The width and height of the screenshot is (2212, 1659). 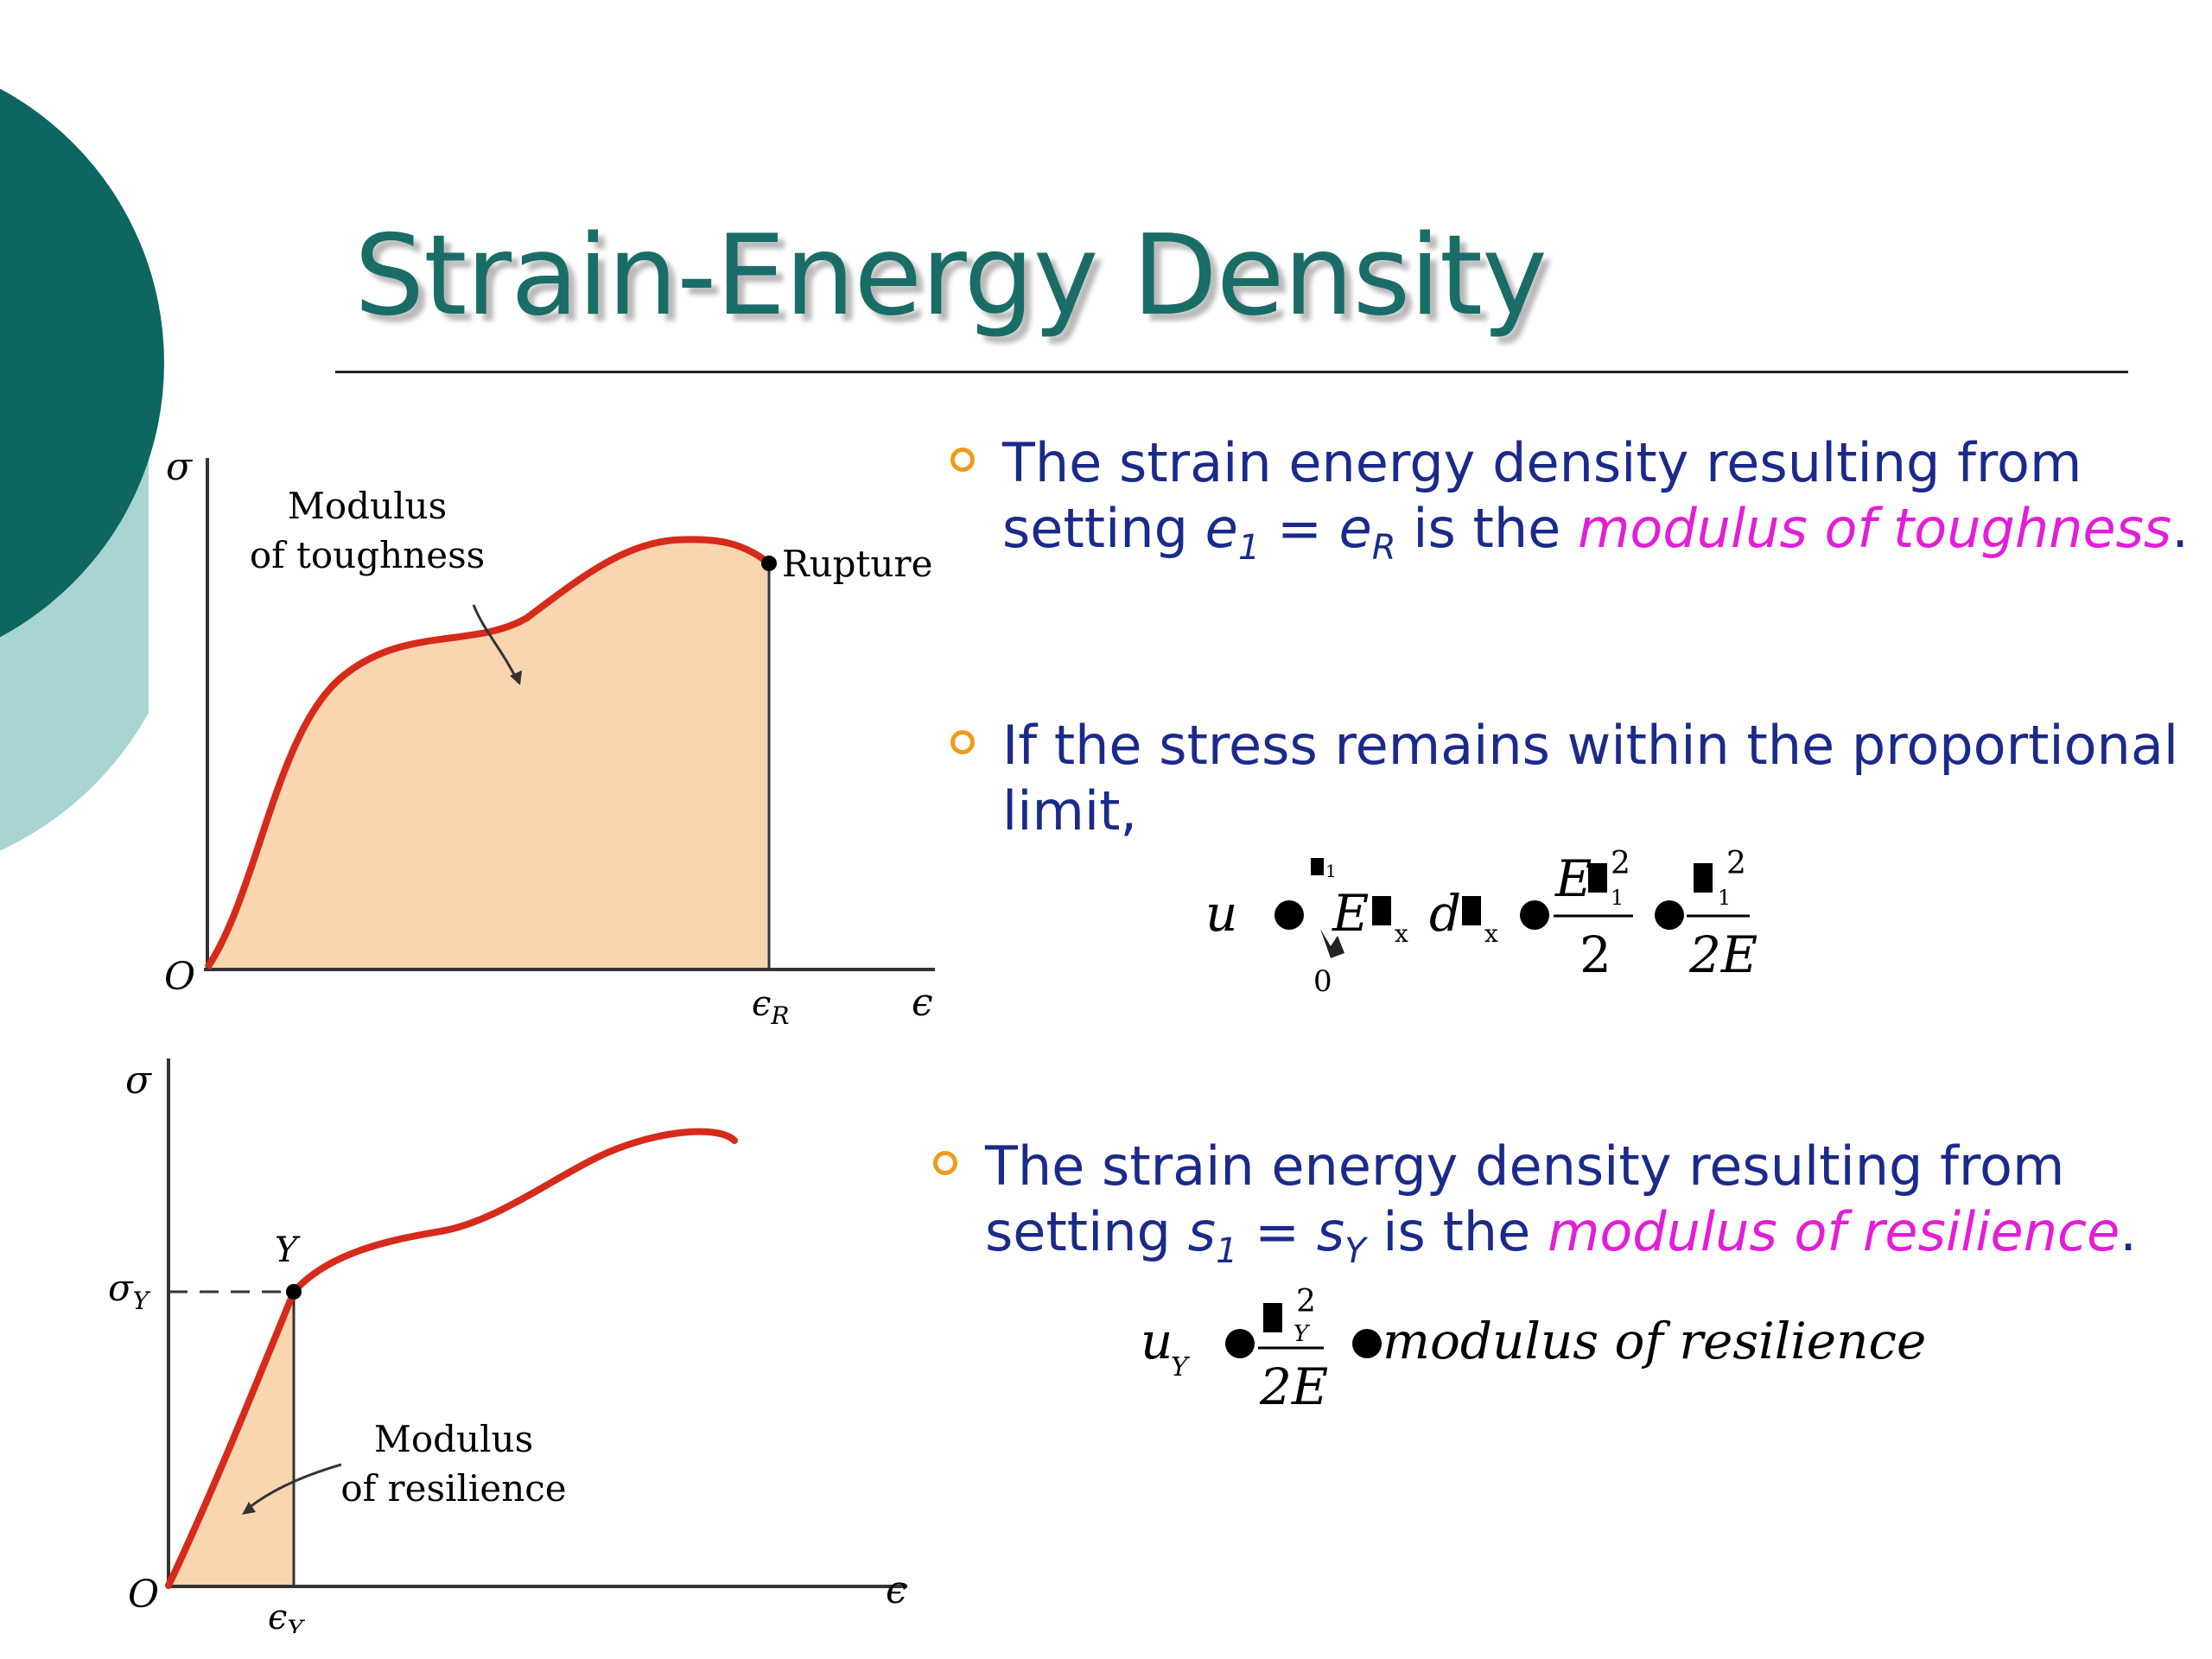 I want to click on eq1-lower-limit: 0, so click(x=1322, y=982).